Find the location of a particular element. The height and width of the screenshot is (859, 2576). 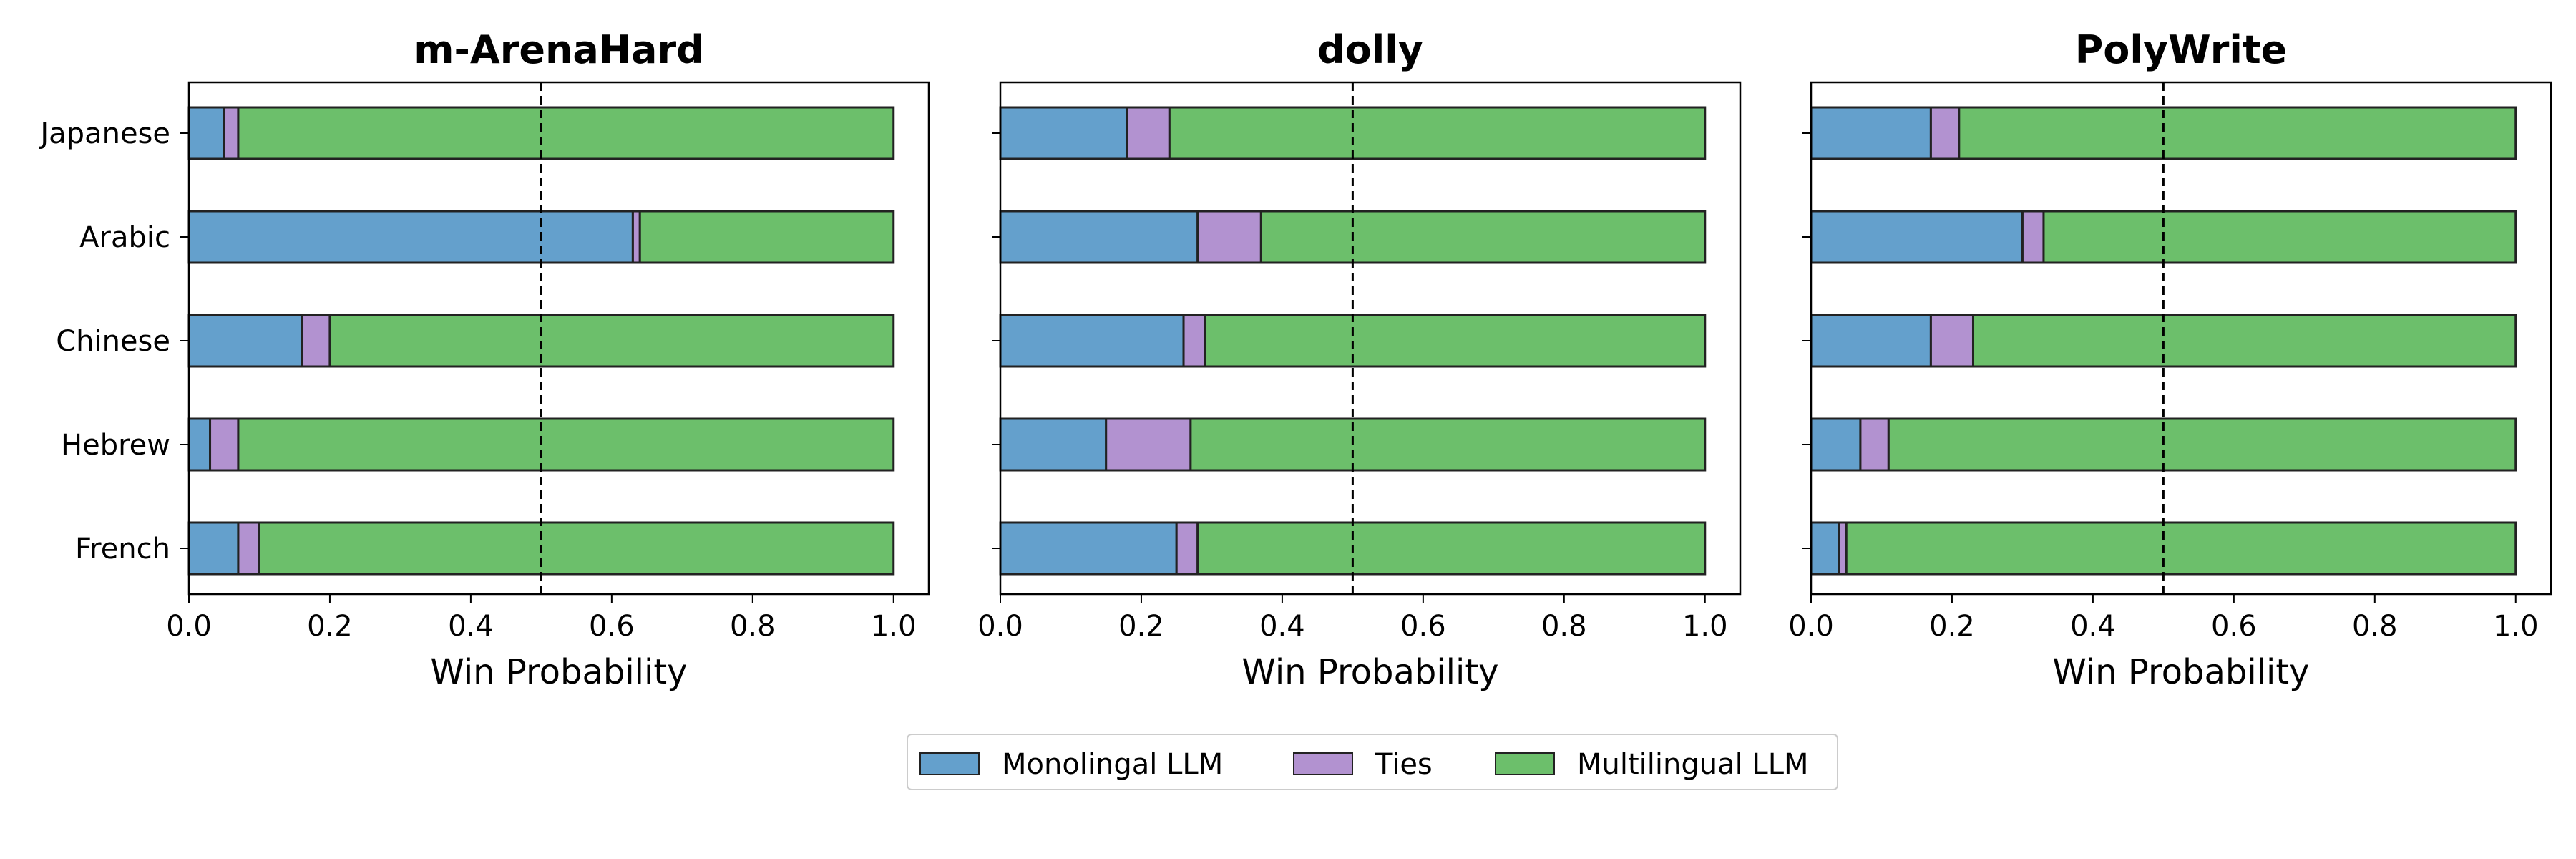

x-tick-label-m-arenahard-0-6: 0.6 is located at coordinates (612, 626).